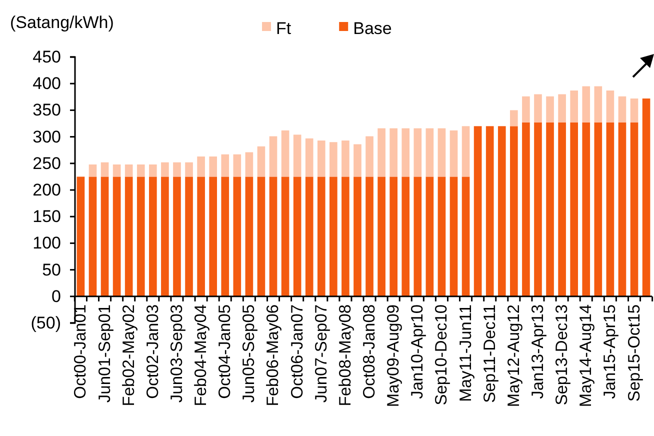 The width and height of the screenshot is (654, 436). Describe the element at coordinates (225, 351) in the screenshot. I see `x-tick-label: Oct04-Jan05` at that location.